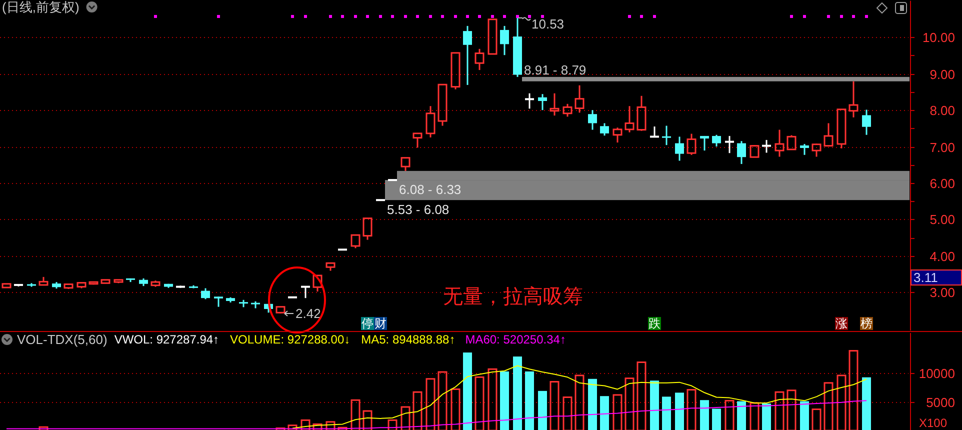  What do you see at coordinates (938, 38) in the screenshot?
I see `y-tick-label: 10.00` at bounding box center [938, 38].